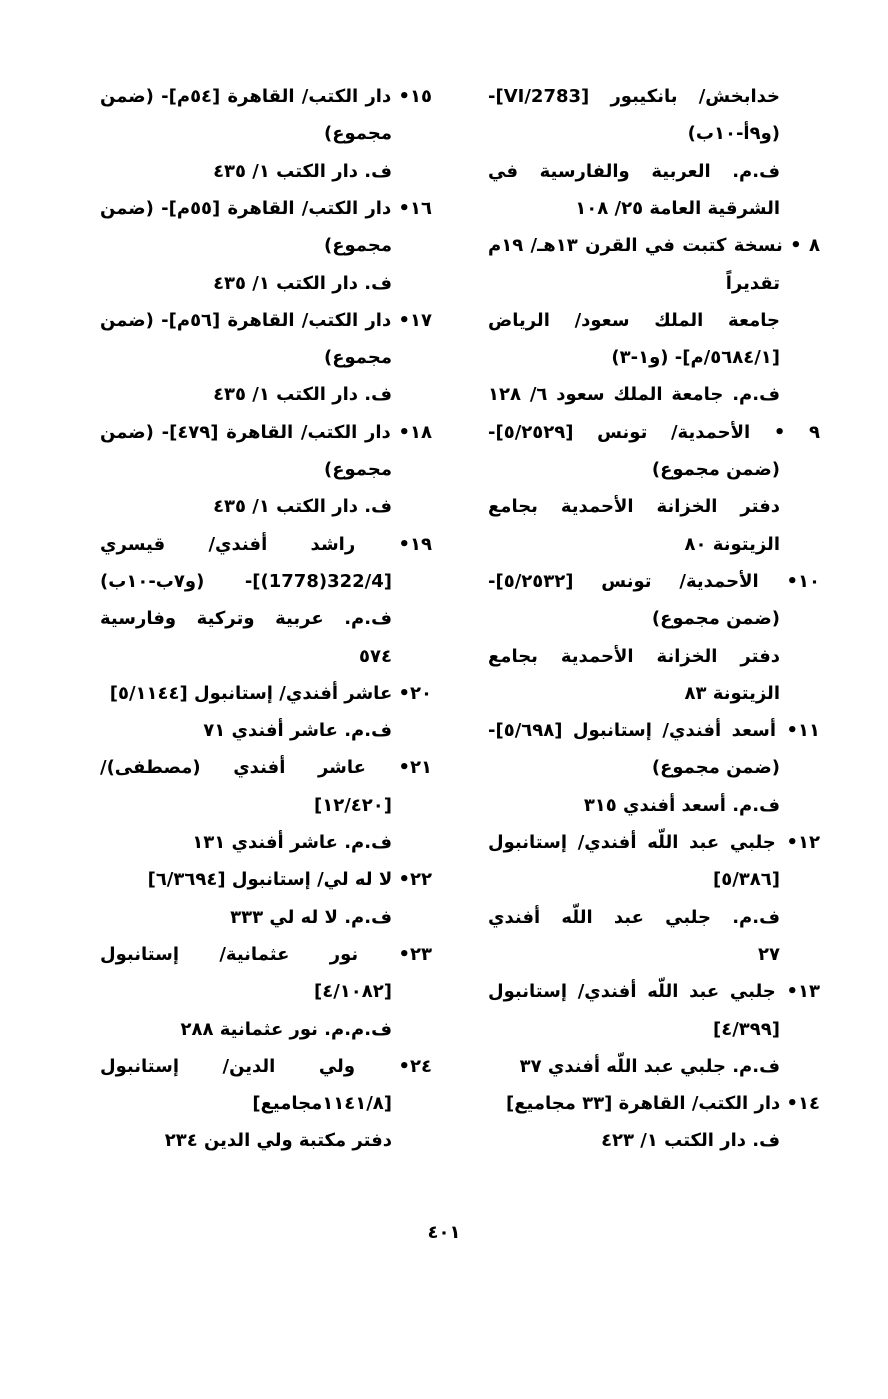 The height and width of the screenshot is (1399, 888). Describe the element at coordinates (266, 432) in the screenshot. I see `text-line: ١٨• دار الكتب/ القاهرة [٤٧٩]- (ضمن` at that location.